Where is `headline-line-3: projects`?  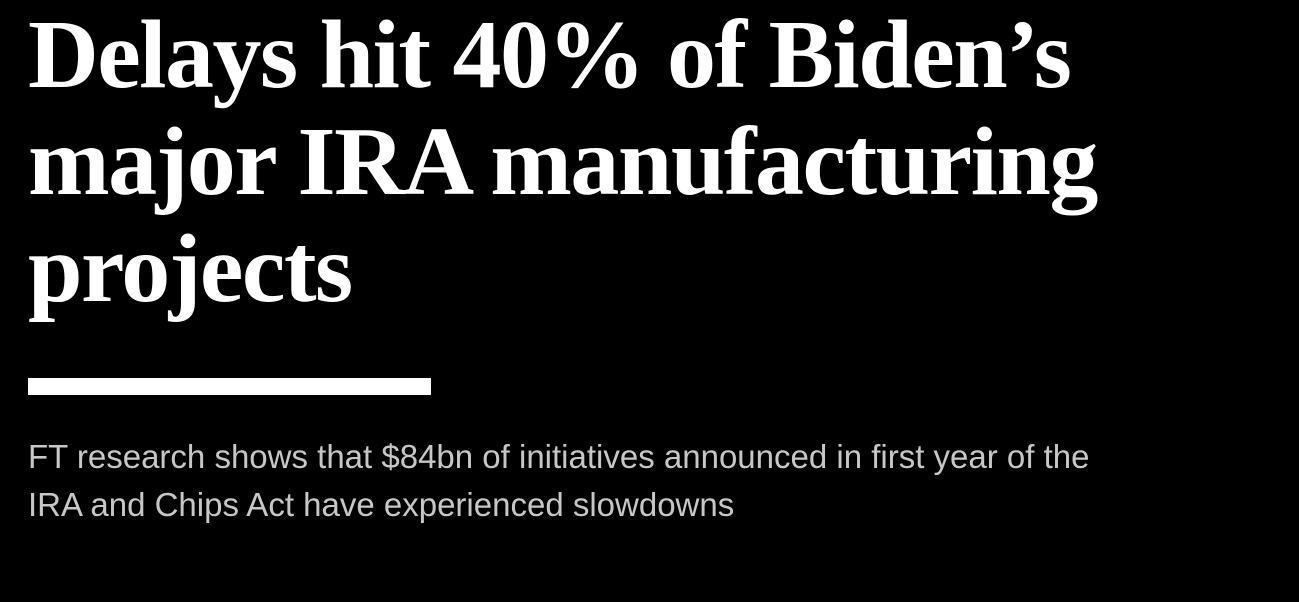 headline-line-3: projects is located at coordinates (190, 269).